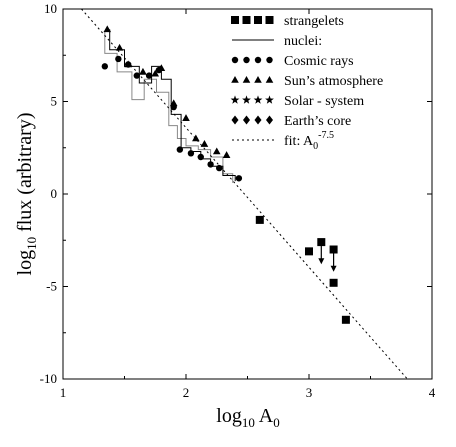  What do you see at coordinates (63, 392) in the screenshot?
I see `x-tick-label: 1` at bounding box center [63, 392].